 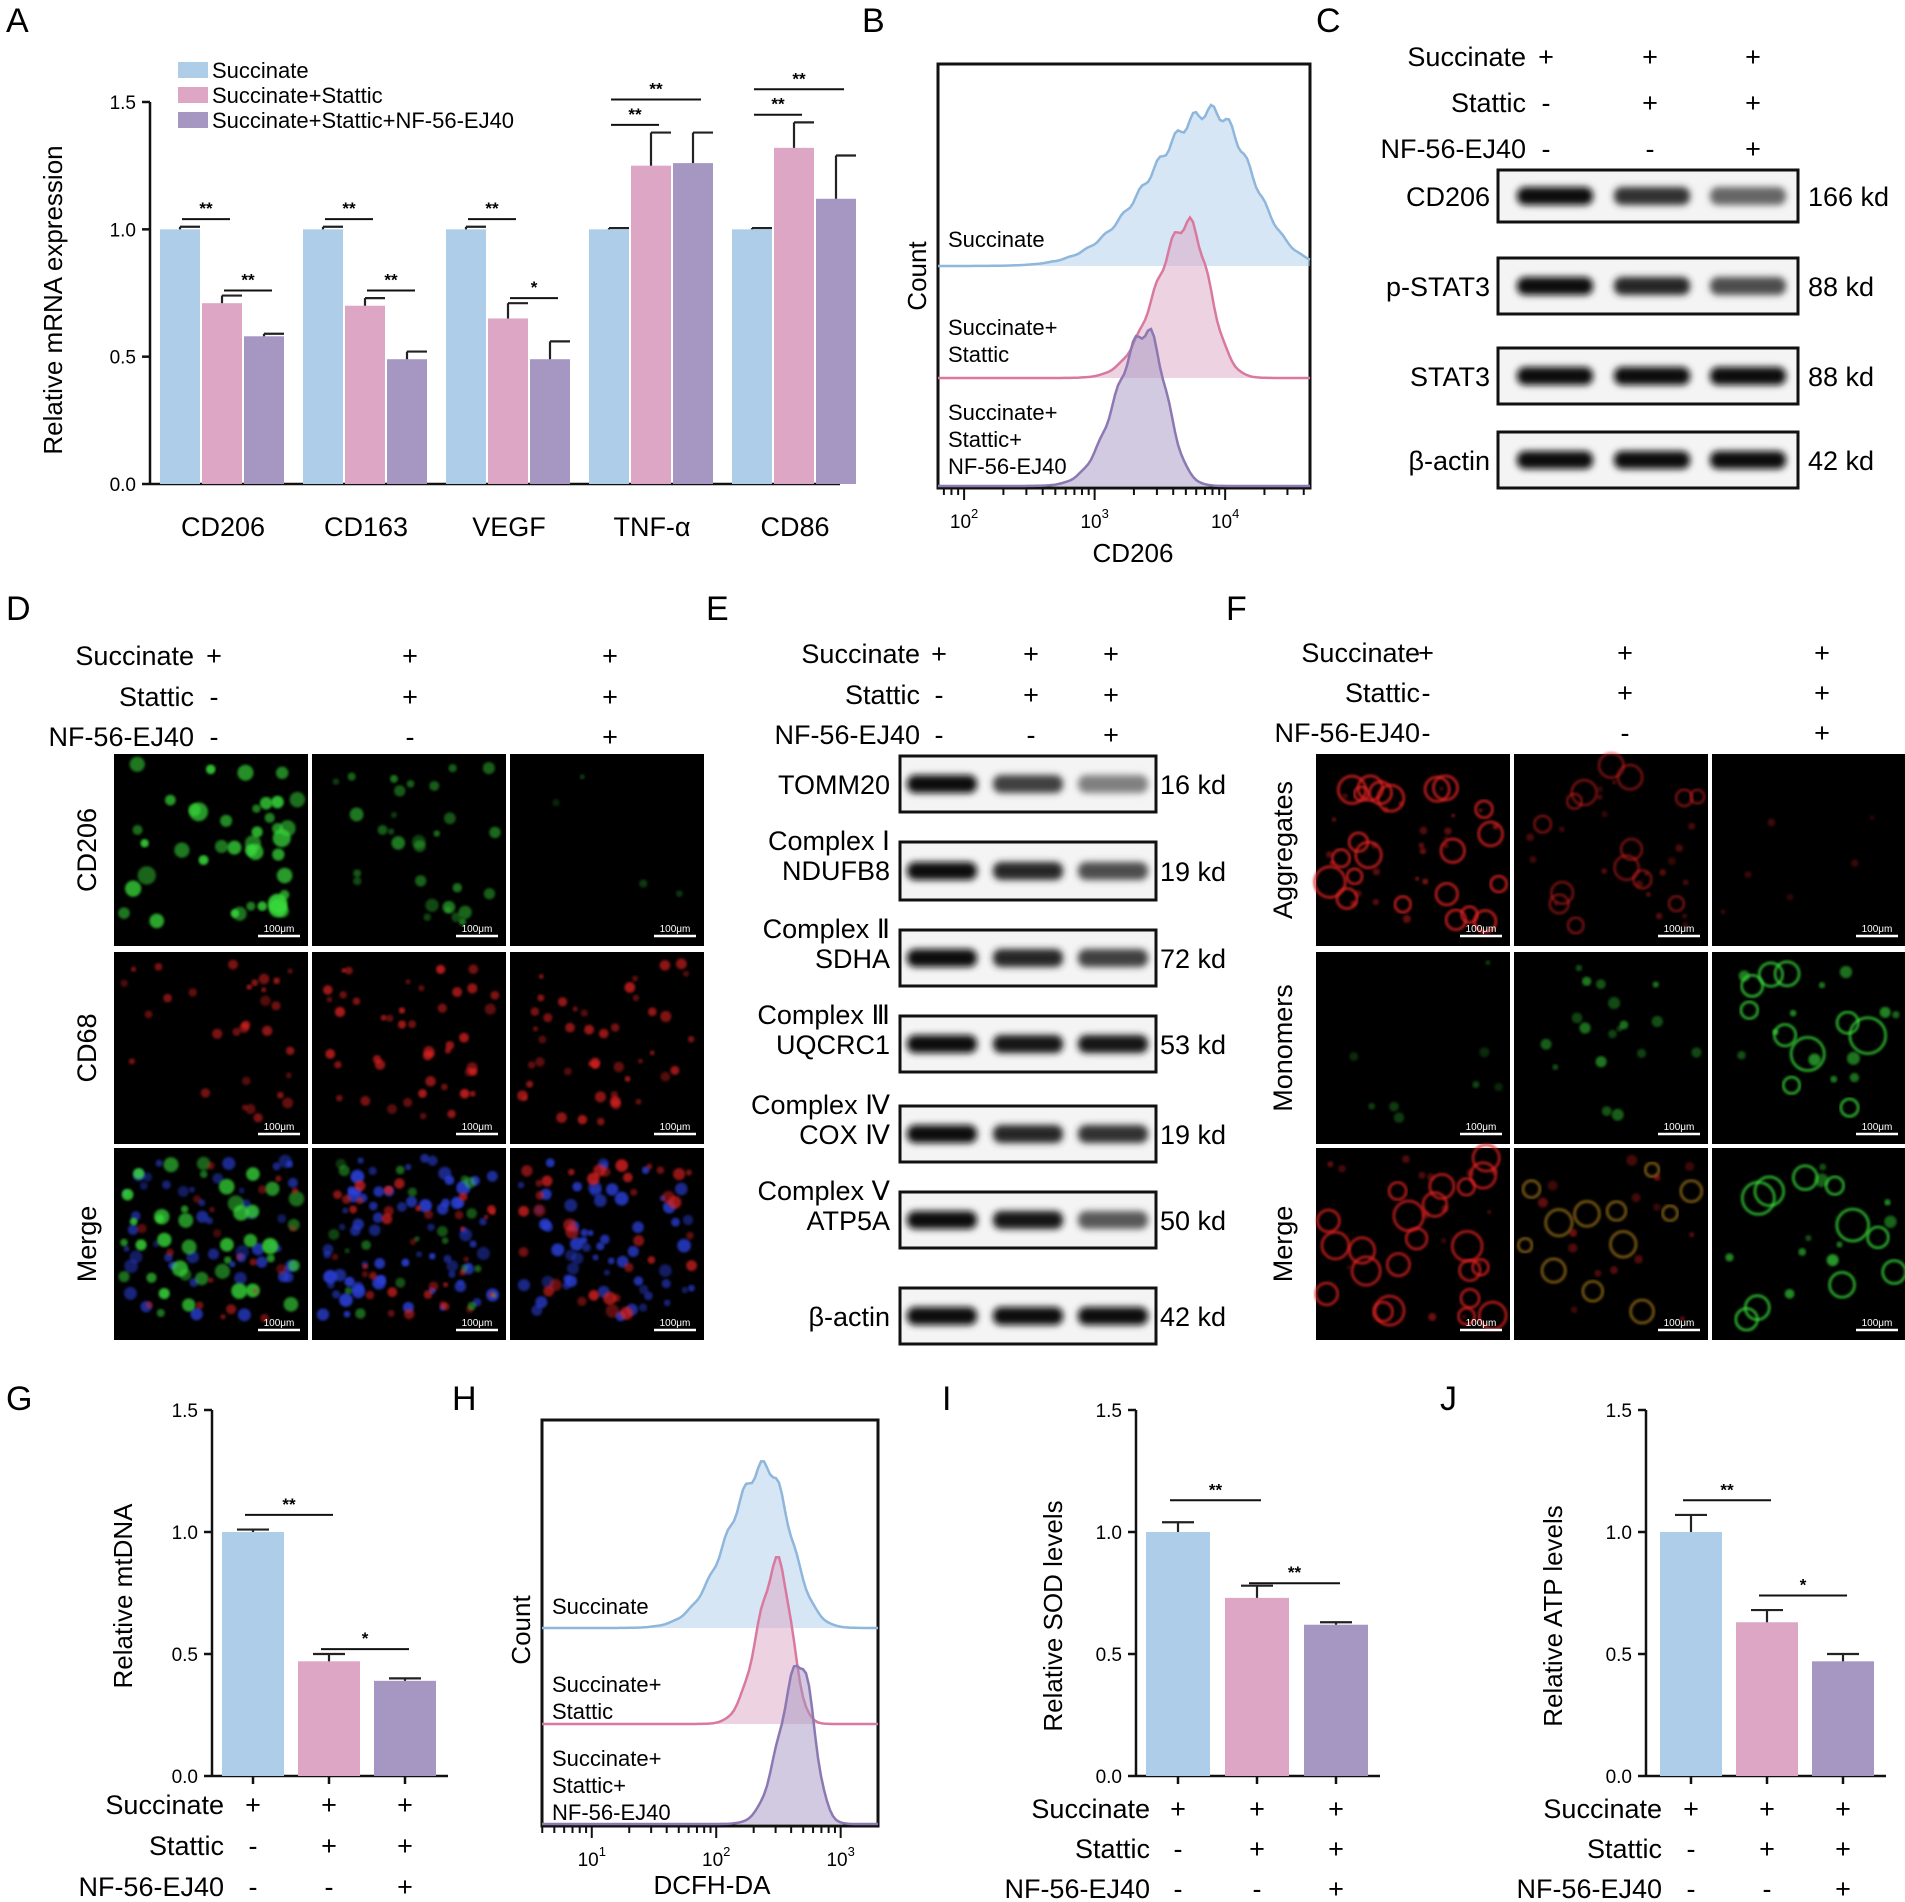 What do you see at coordinates (253, 1846) in the screenshot?
I see `panel-g-mark: -` at bounding box center [253, 1846].